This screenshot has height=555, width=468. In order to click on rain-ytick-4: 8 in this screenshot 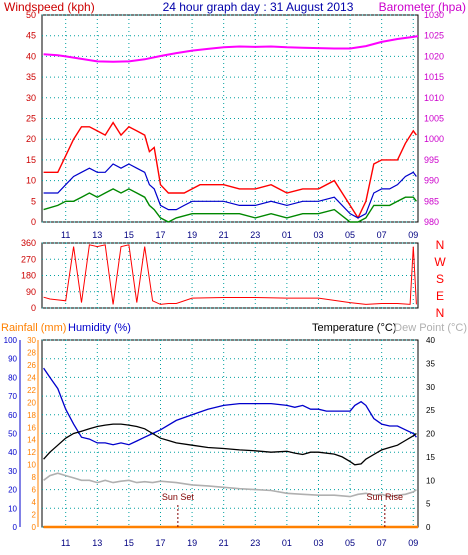, I will do `click(34, 477)`.